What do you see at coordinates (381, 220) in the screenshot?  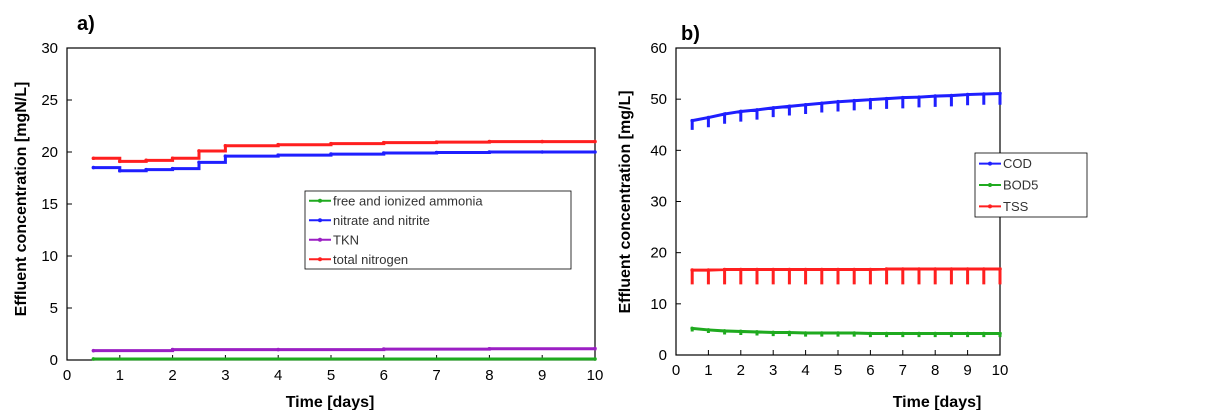 I see `legend-label-nitrate-and-nitrite: nitrate and nitrite` at bounding box center [381, 220].